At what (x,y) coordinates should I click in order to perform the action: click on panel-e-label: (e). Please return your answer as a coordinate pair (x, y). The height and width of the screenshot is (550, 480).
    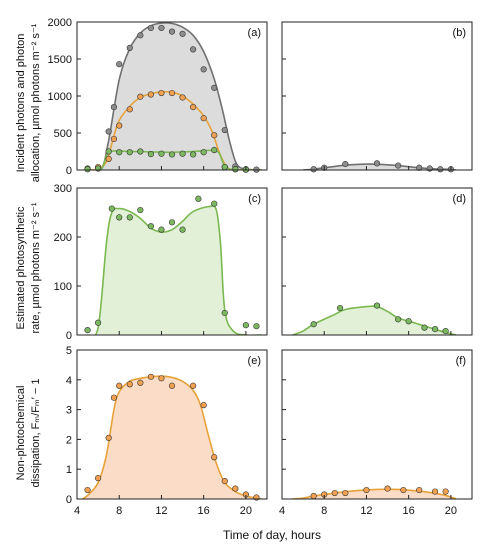
    Looking at the image, I should click on (254, 361).